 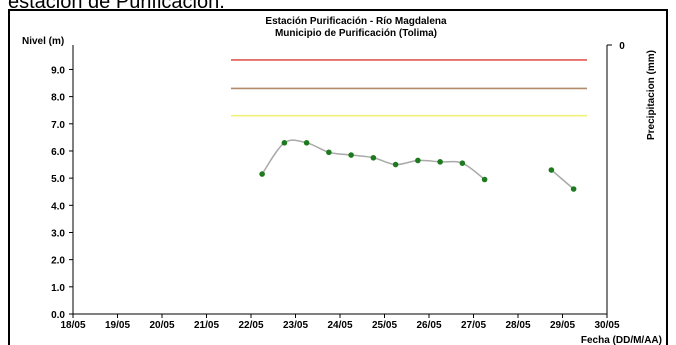 What do you see at coordinates (58, 315) in the screenshot?
I see `y-tick-label: 0.0` at bounding box center [58, 315].